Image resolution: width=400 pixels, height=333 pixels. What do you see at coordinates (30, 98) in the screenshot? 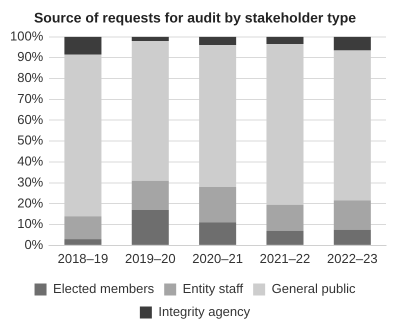
I see `y-tick-label: 70%` at bounding box center [30, 98].